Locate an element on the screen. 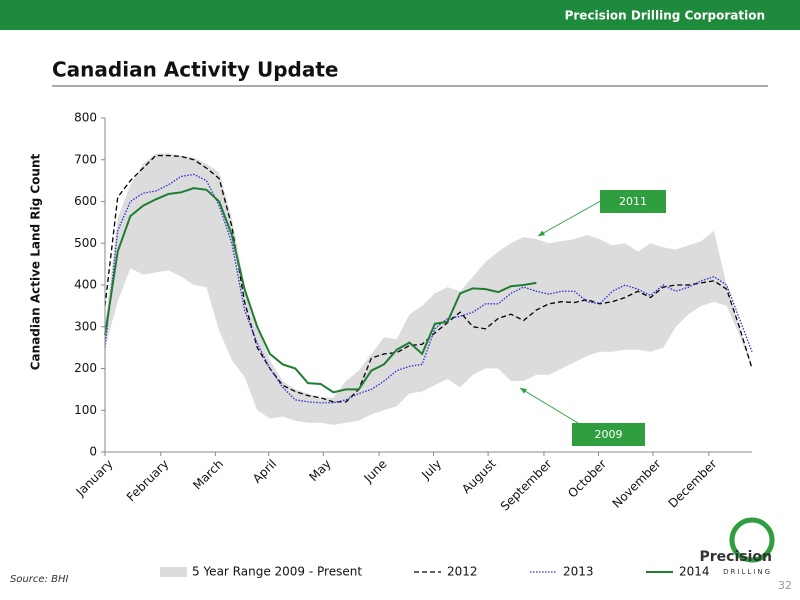 Image resolution: width=800 pixels, height=600 pixels. annotation-label: 2009 is located at coordinates (609, 434).